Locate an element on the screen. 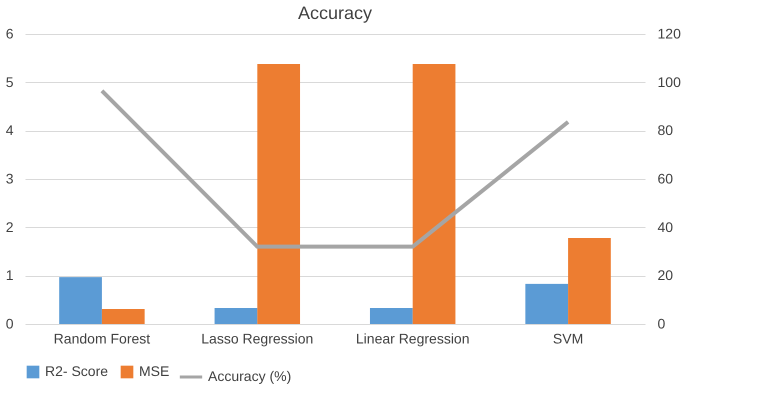  y-tick-label: 3 is located at coordinates (10, 178).